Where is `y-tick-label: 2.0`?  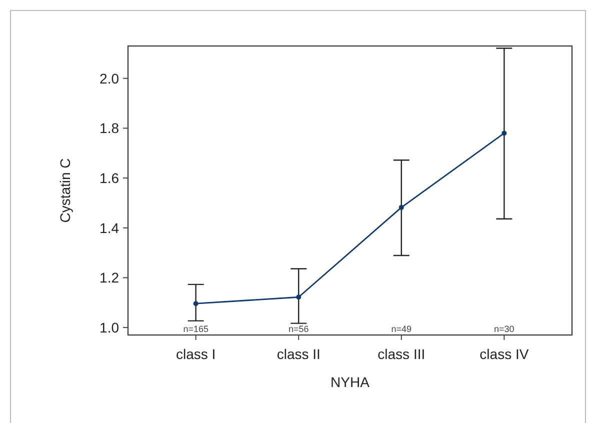 y-tick-label: 2.0 is located at coordinates (110, 78).